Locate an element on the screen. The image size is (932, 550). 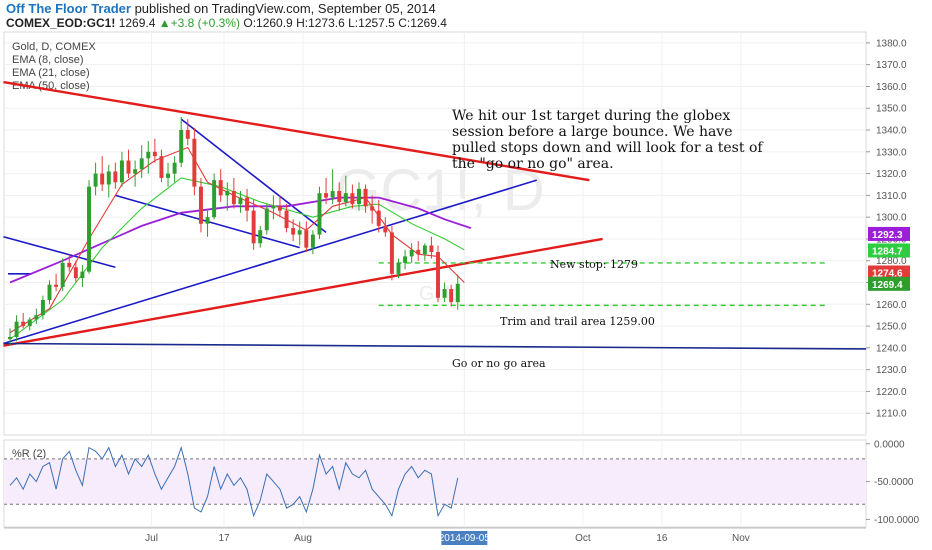
y-tick-label: 1220.0 is located at coordinates (891, 392).